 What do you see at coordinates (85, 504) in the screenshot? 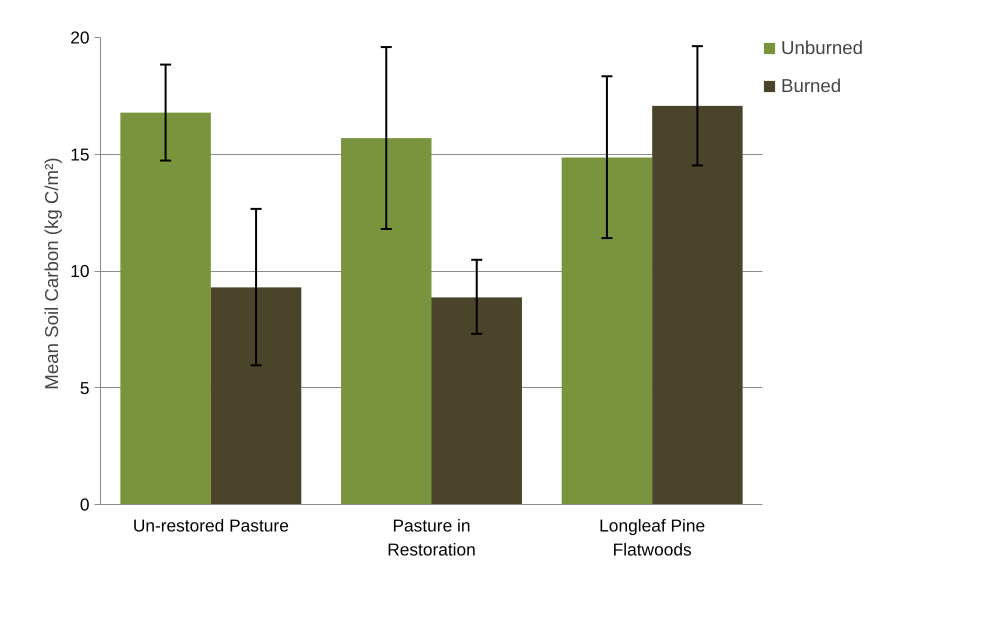
I see `y-tick-label: 0` at bounding box center [85, 504].